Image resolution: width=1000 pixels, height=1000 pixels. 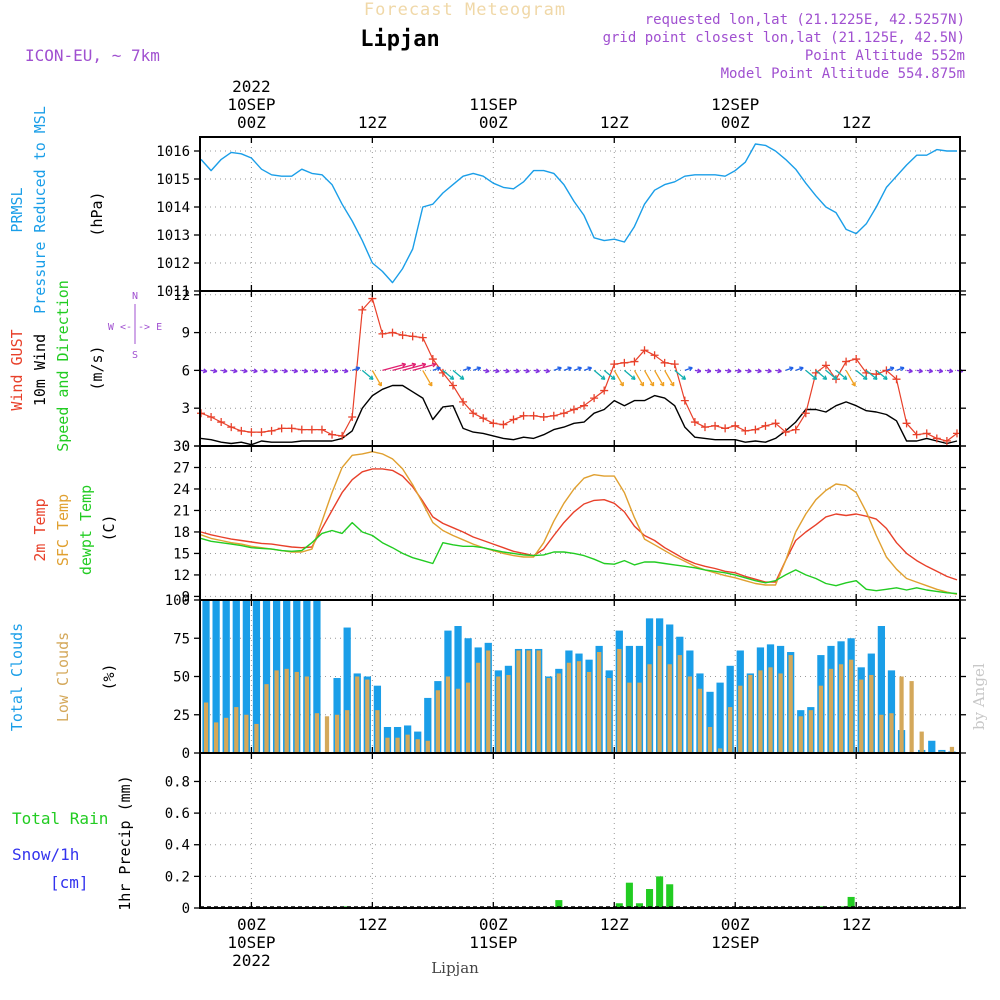 I want to click on model-label: ICON-EU, ~ 7km, so click(x=92, y=55).